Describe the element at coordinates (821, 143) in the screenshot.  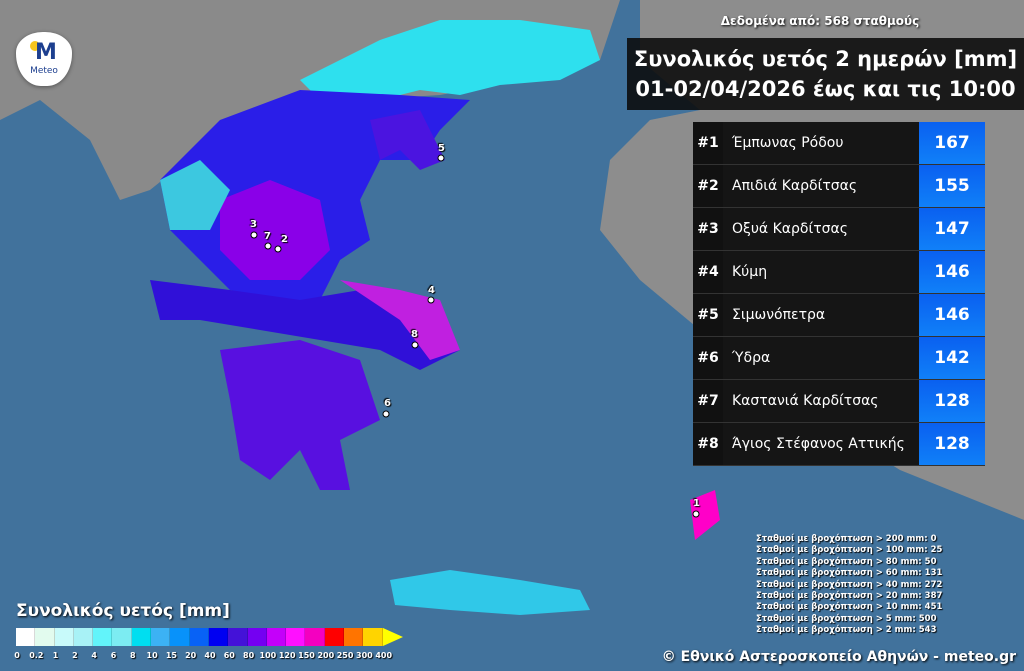
I see `station-name: Έμπωνας Ρόδου` at that location.